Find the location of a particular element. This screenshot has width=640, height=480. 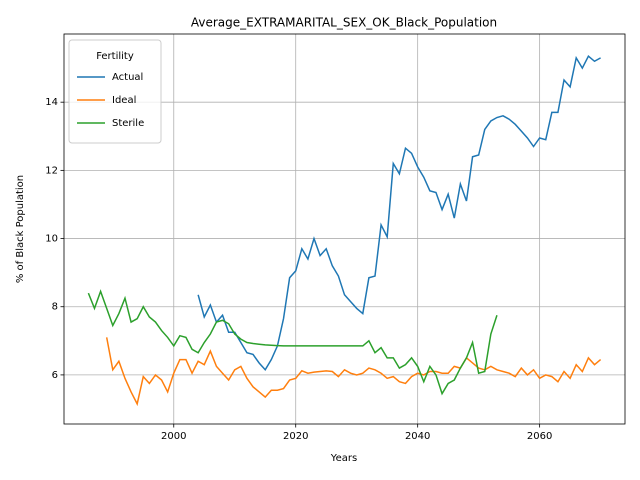

legend-label: Sterile is located at coordinates (128, 123).